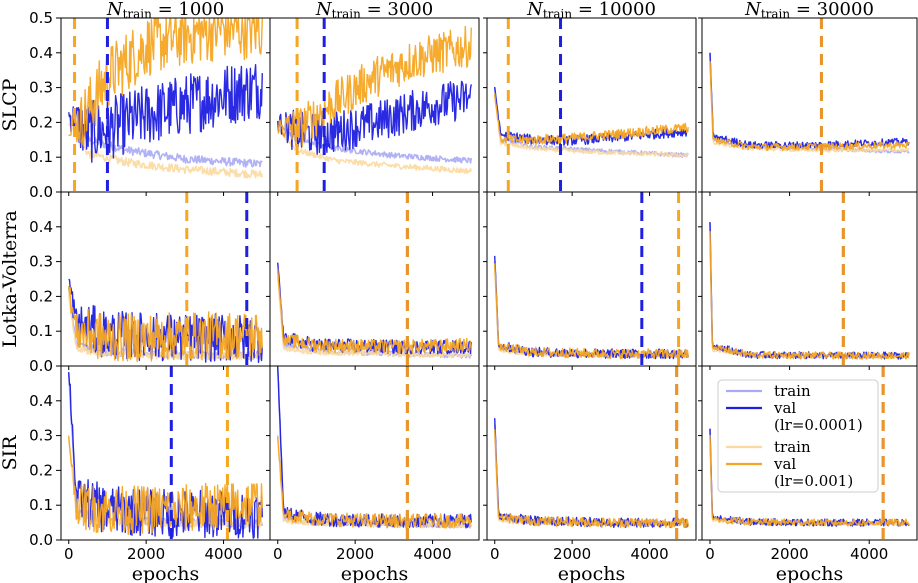 Image resolution: width=918 pixels, height=583 pixels. I want to click on panel-r2-c1: 0 2000 4000 epochs, so click(373, 474).